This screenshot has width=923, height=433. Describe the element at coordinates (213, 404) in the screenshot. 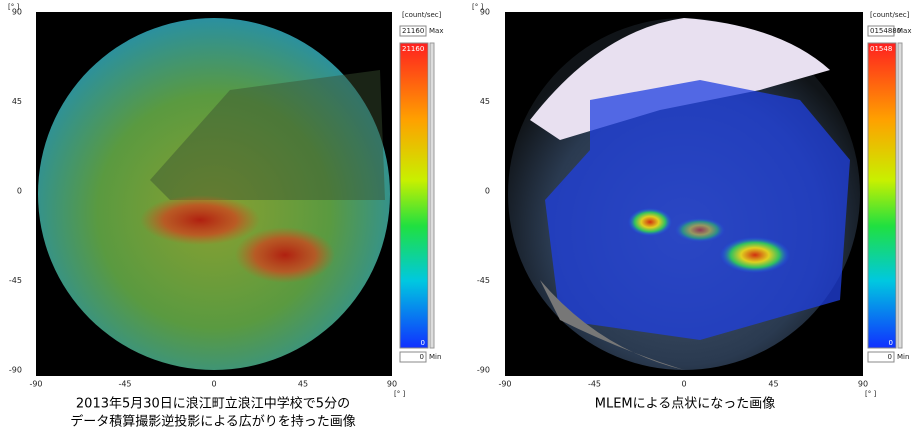

I see `caption: 2013年5月30日に浪江町立浪江中学校で5分の` at that location.